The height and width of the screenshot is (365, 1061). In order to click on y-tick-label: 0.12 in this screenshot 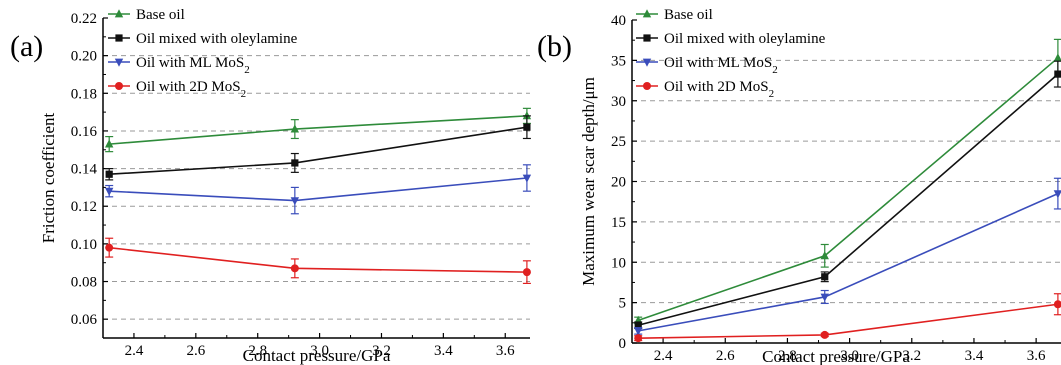, I will do `click(84, 207)`.